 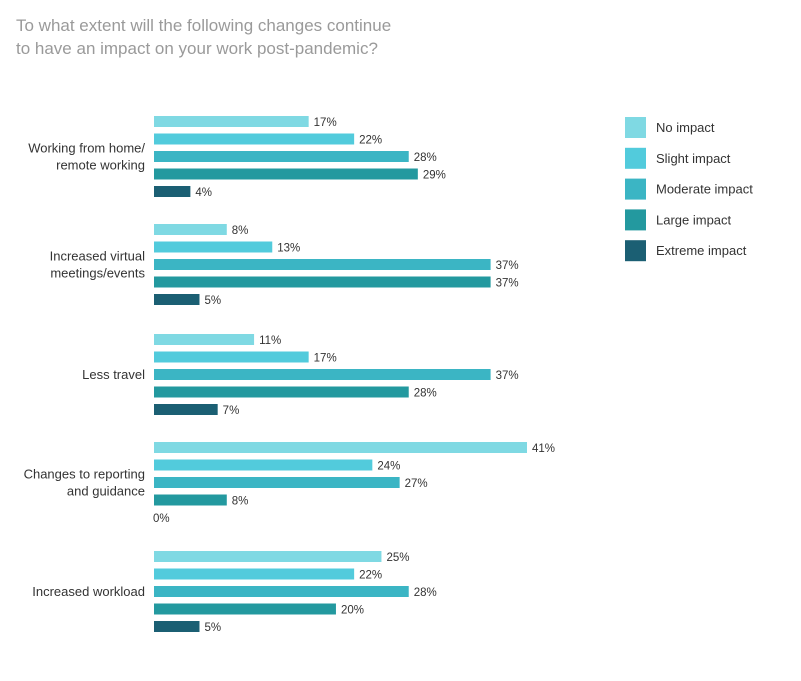 I want to click on legend-label: Moderate impact, so click(x=704, y=189).